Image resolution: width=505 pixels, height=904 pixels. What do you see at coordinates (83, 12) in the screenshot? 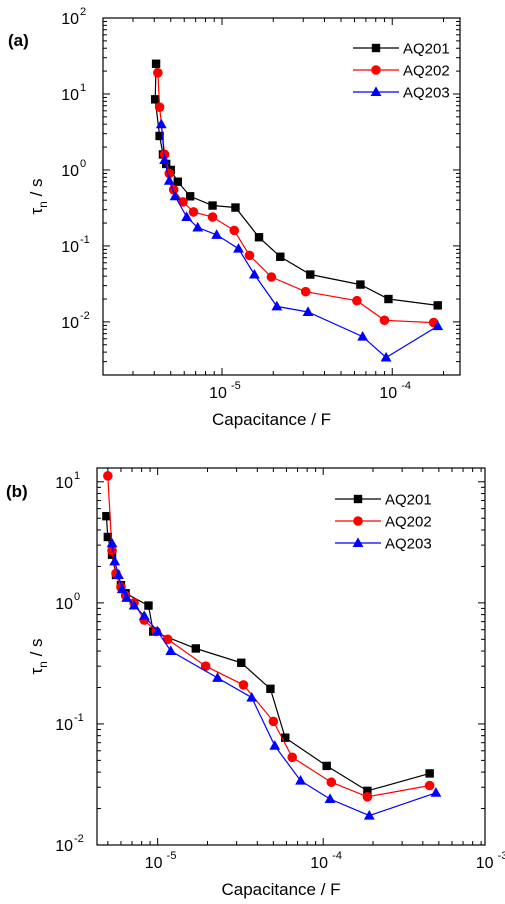
I see `y-tick-exponent: 2` at bounding box center [83, 12].